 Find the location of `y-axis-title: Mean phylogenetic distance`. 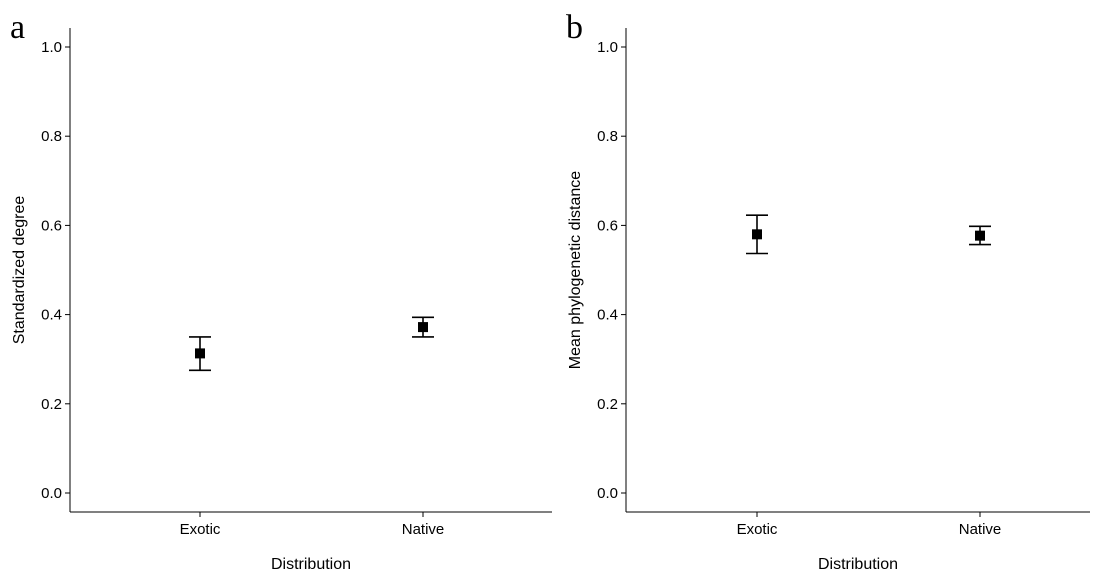

y-axis-title: Mean phylogenetic distance is located at coordinates (575, 270).